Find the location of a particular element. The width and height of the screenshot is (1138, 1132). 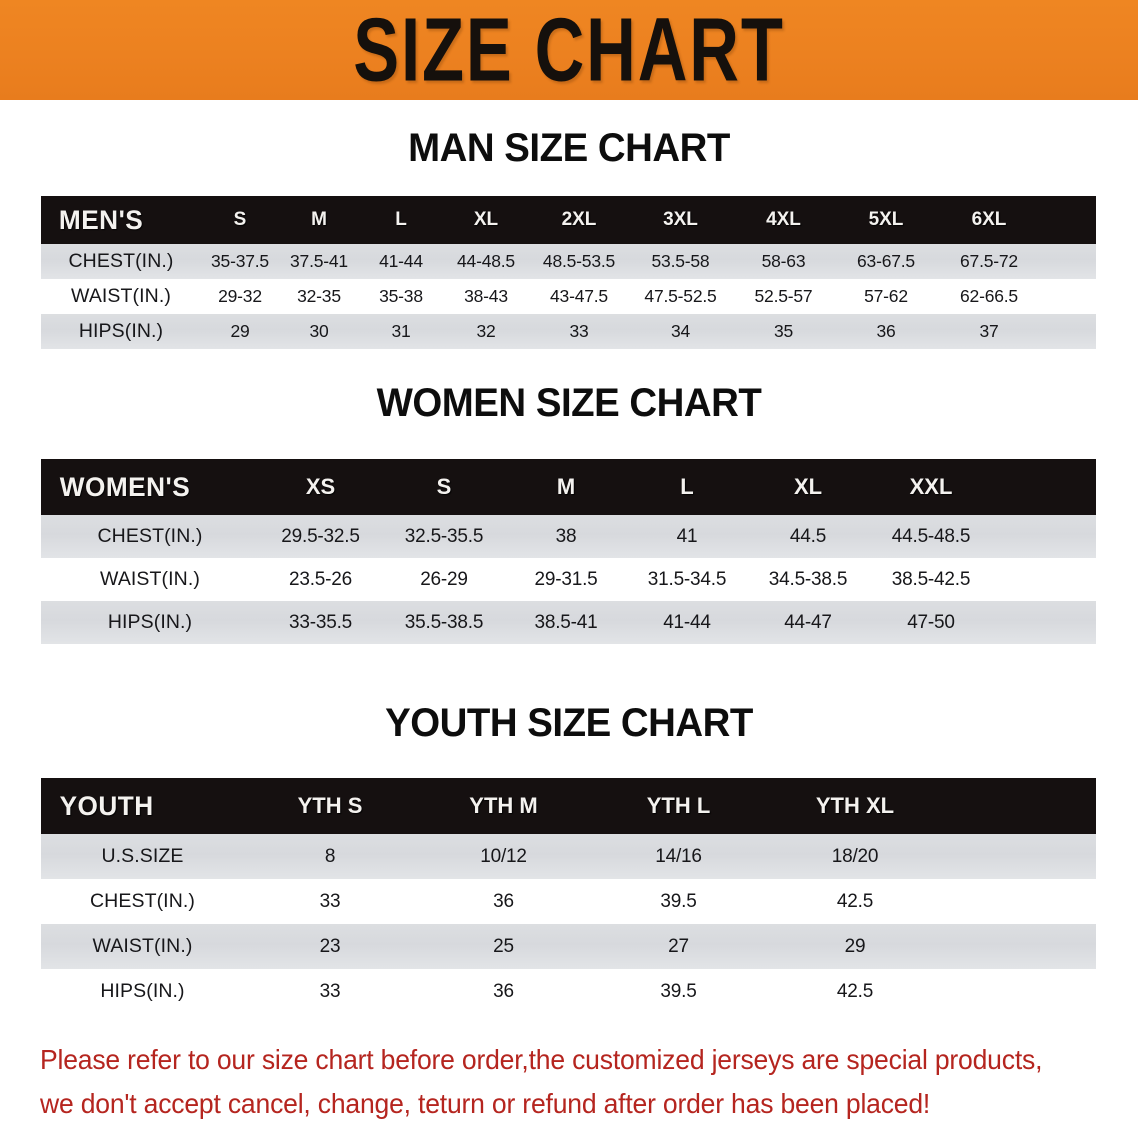

youth-cell-3-3: 42.5 is located at coordinates (855, 991).